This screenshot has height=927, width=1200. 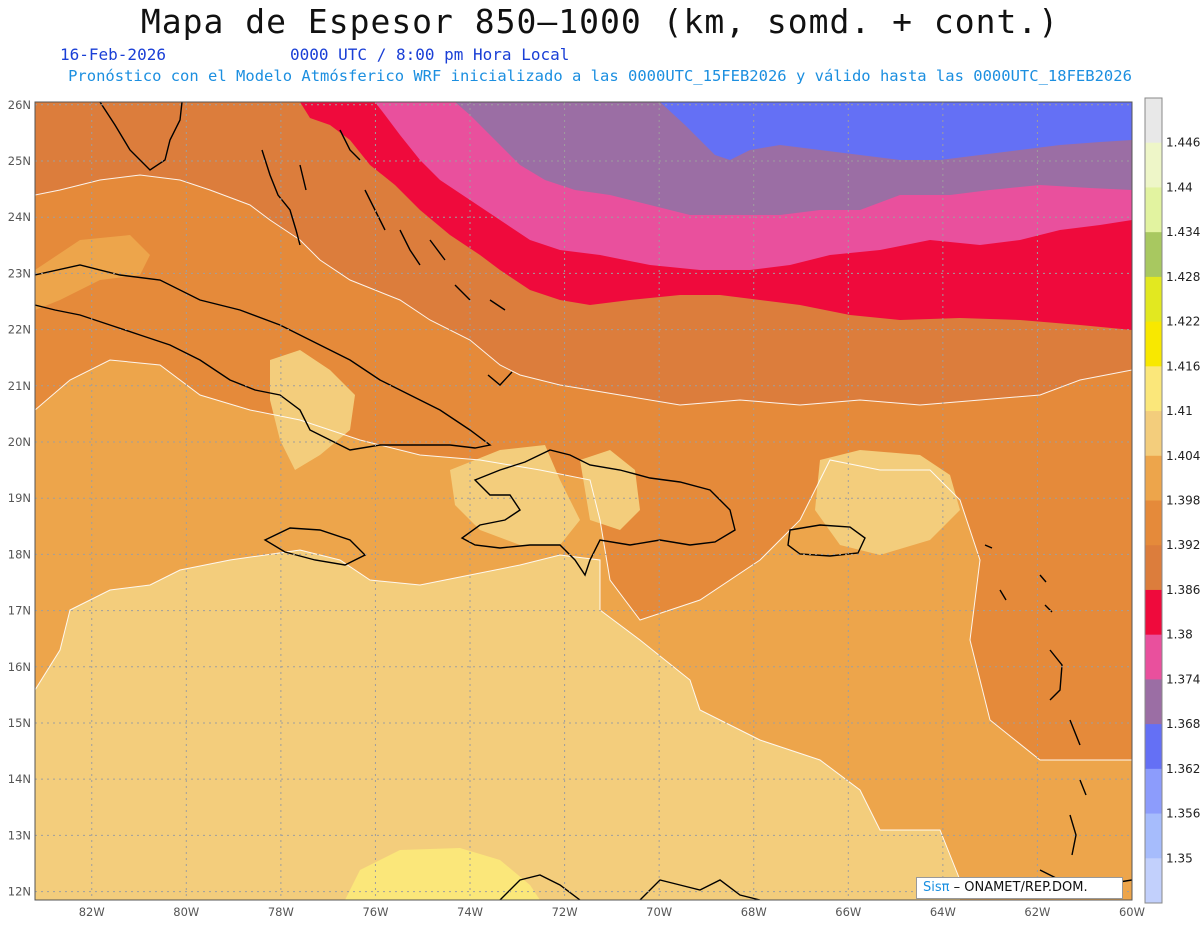 What do you see at coordinates (1183, 322) in the screenshot?
I see `colorbar-level-label: 1.422` at bounding box center [1183, 322].